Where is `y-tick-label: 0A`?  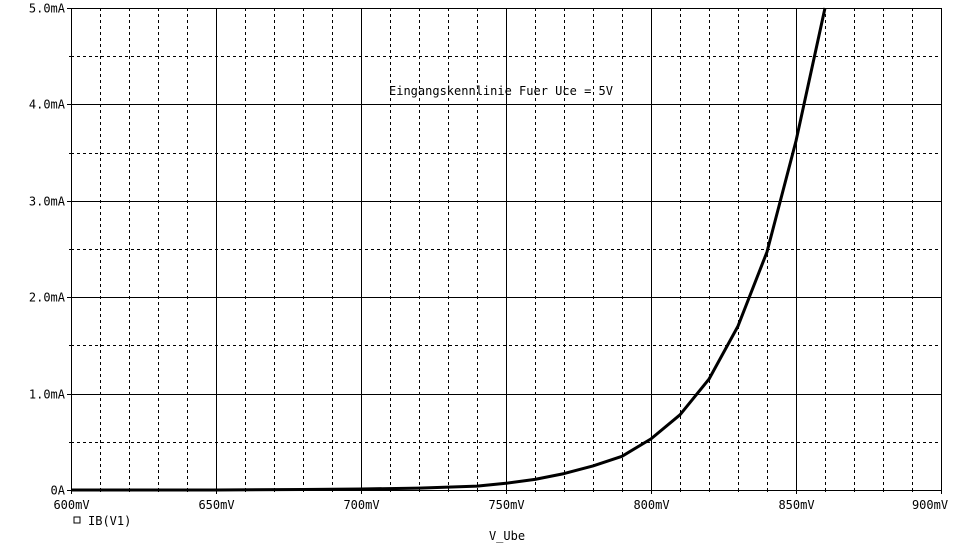 y-tick-label: 0A is located at coordinates (58, 491).